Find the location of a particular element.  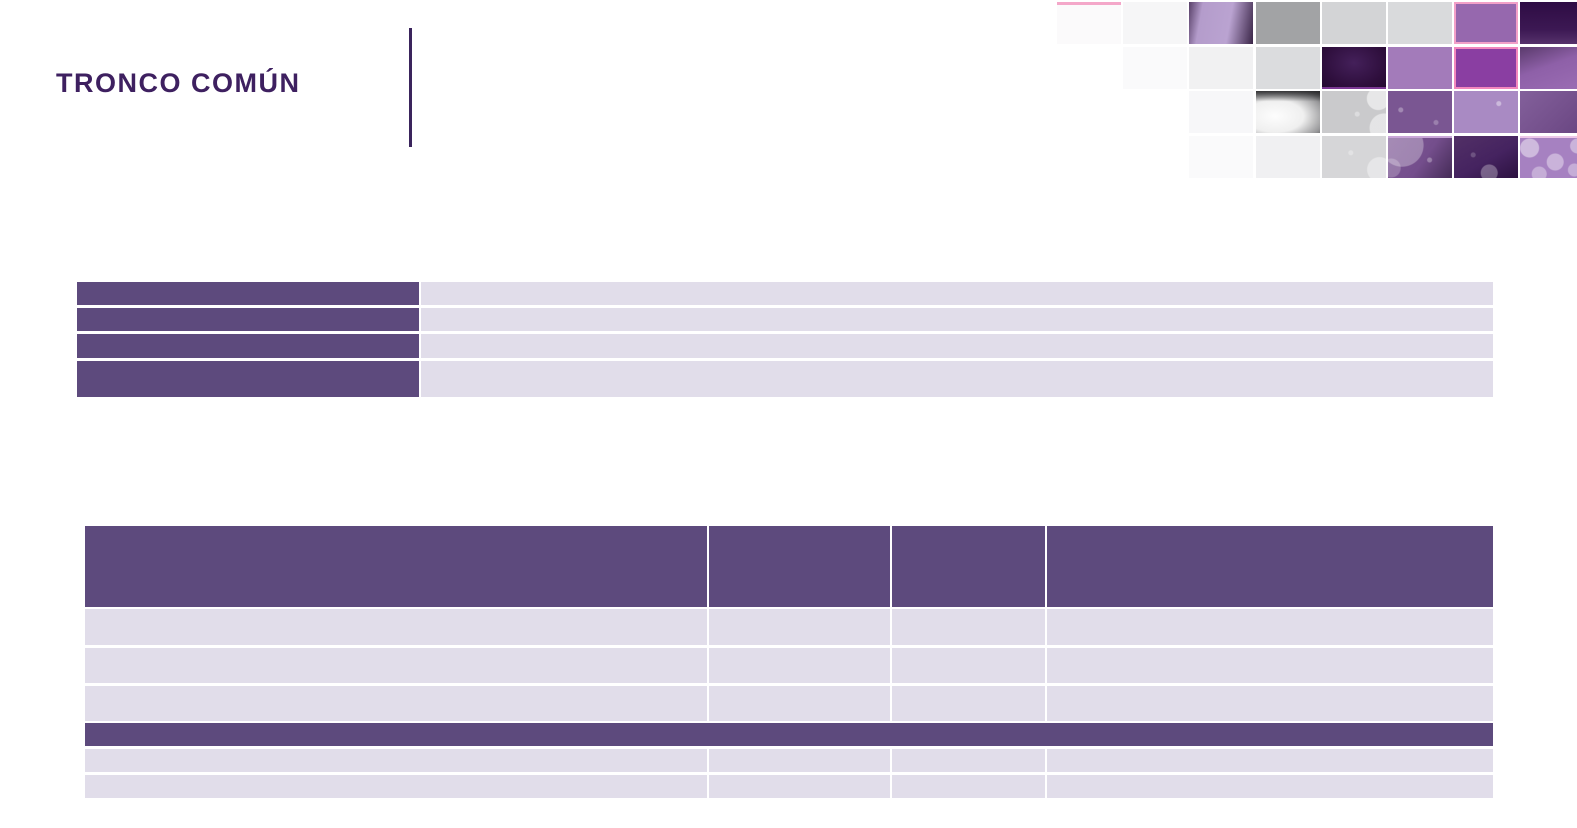

title-divider is located at coordinates (410, 87).